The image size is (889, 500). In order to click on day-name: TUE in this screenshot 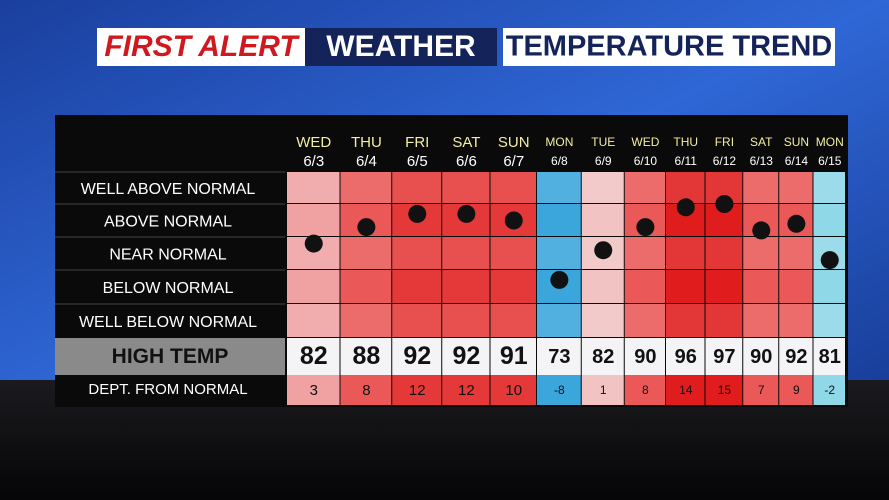, I will do `click(603, 142)`.